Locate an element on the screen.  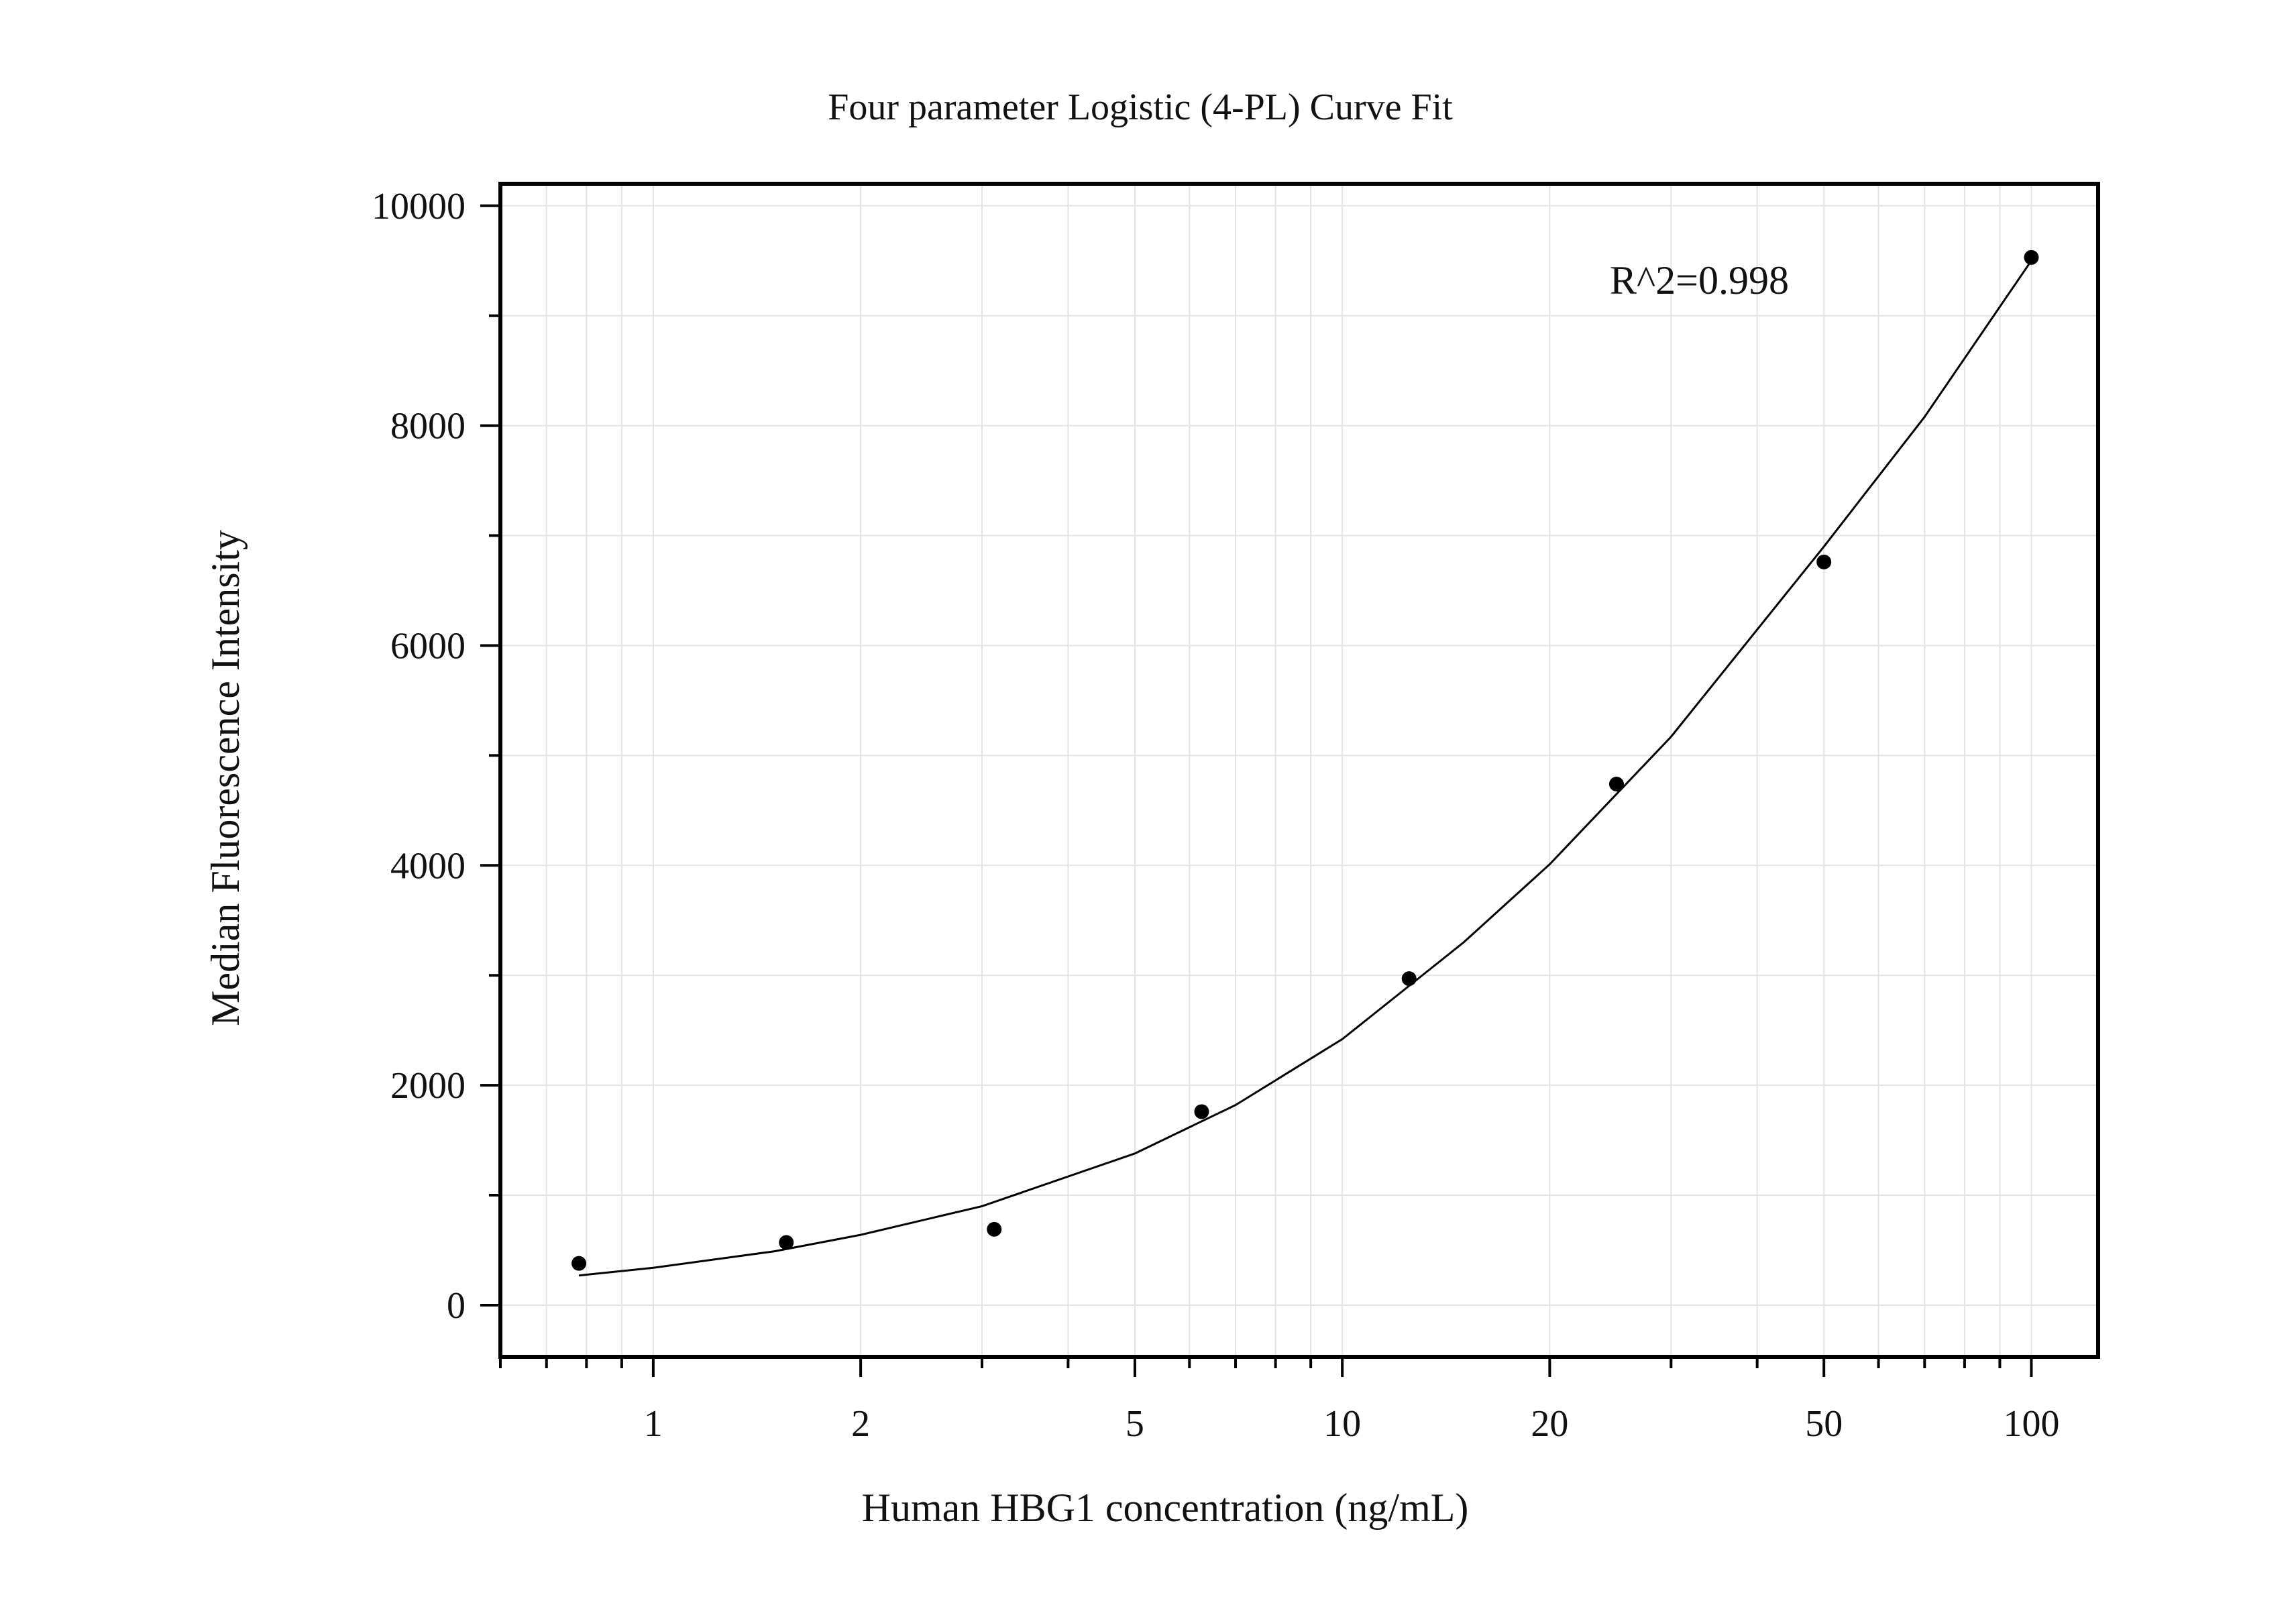
x-tick-label: 50 is located at coordinates (1824, 1424).